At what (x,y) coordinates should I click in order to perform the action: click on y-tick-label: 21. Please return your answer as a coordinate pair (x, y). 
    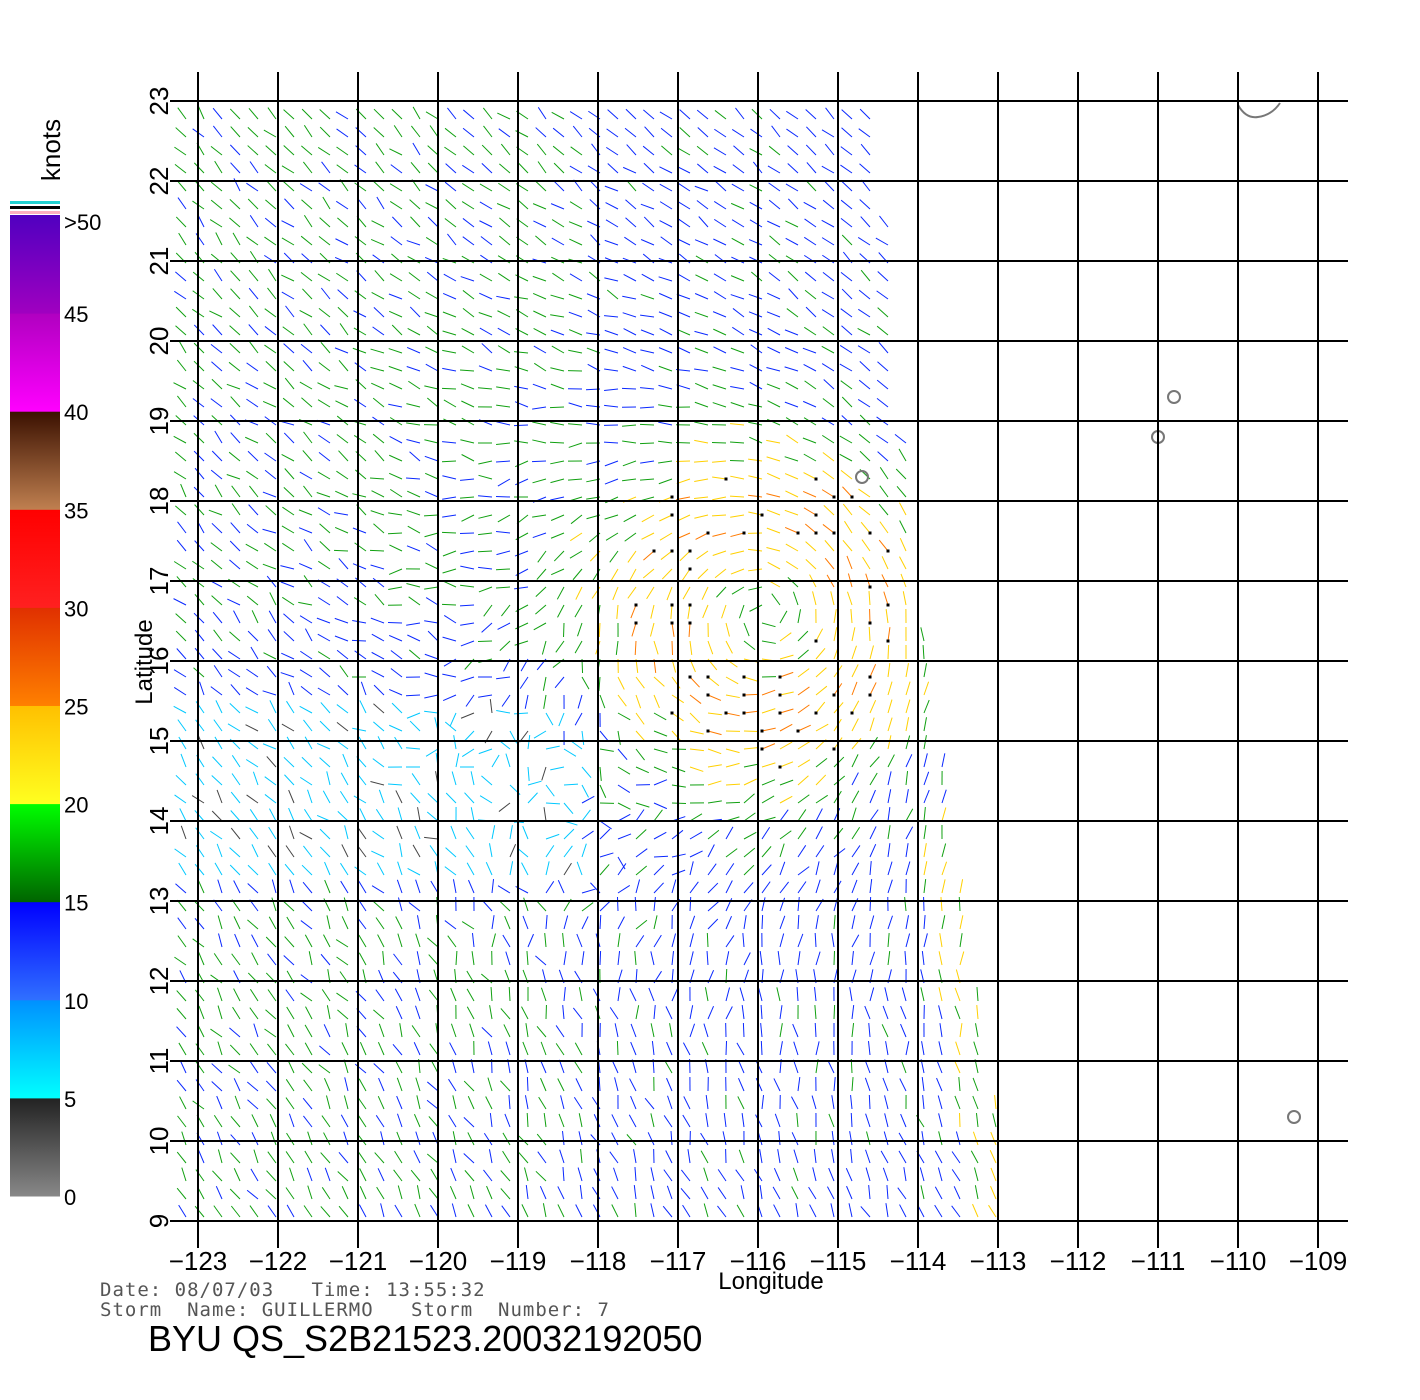
    Looking at the image, I should click on (159, 261).